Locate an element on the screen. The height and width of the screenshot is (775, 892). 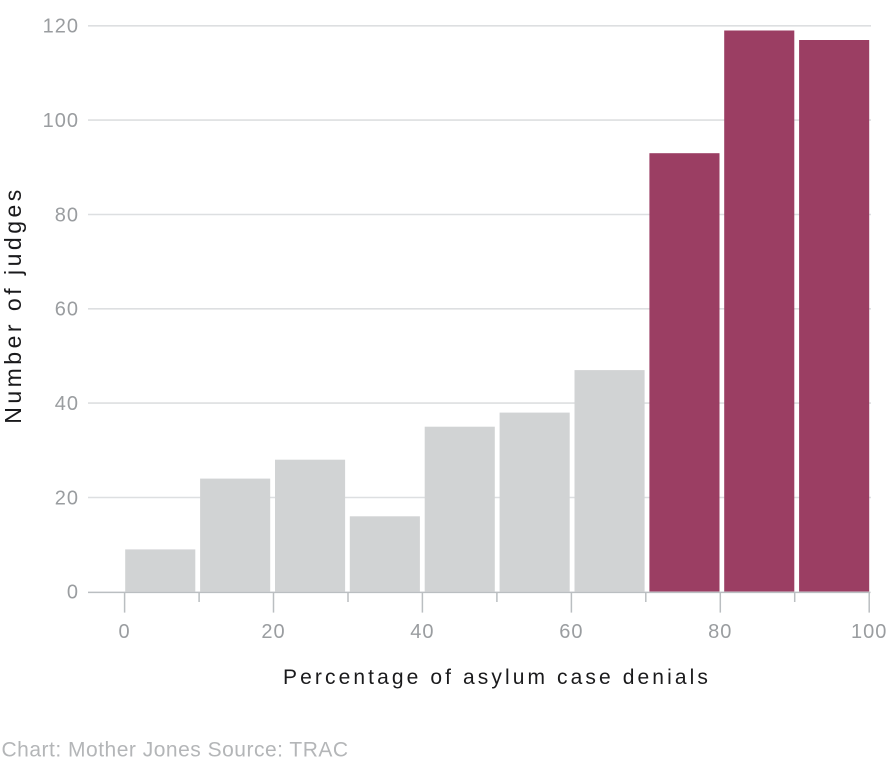
svg-text: 120 is located at coordinates (61, 27).